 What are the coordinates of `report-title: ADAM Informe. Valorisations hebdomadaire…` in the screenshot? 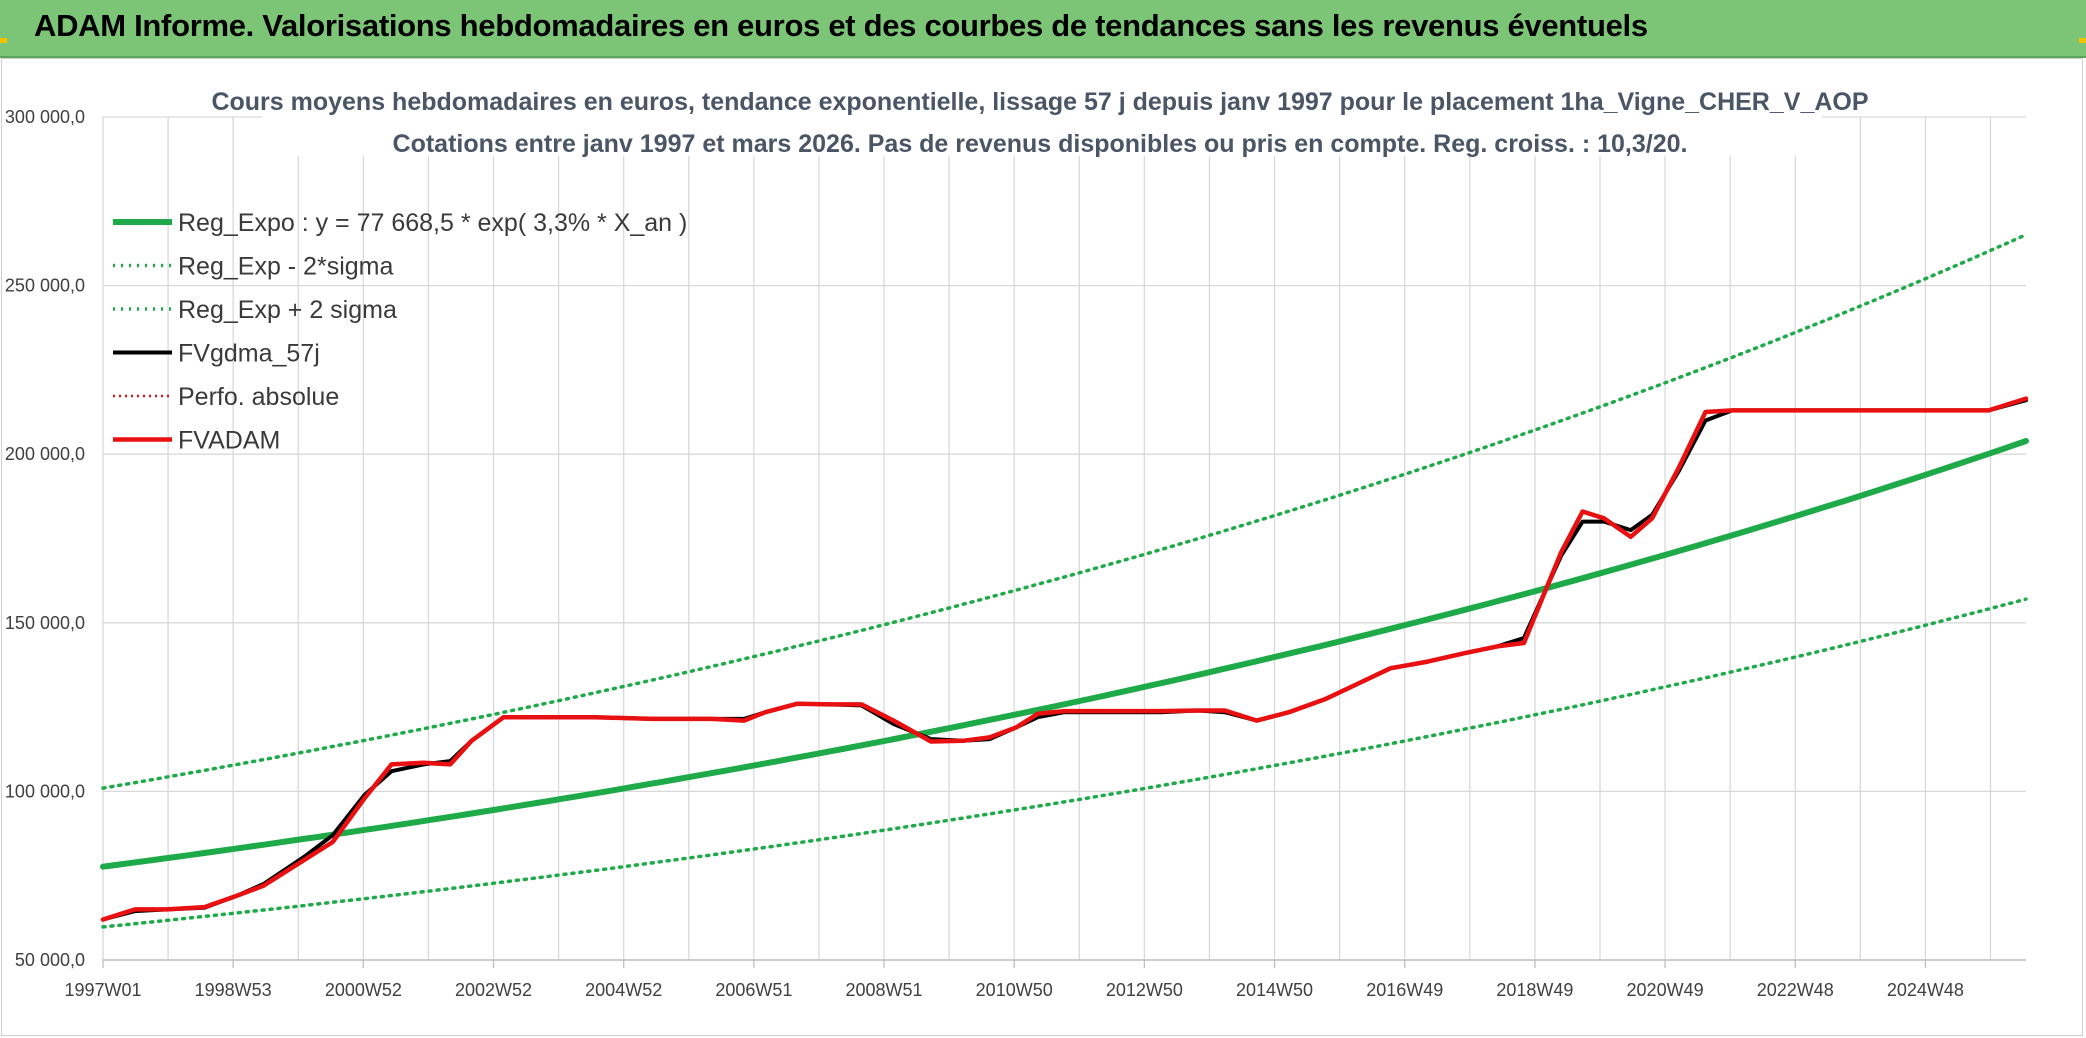 It's located at (841, 25).